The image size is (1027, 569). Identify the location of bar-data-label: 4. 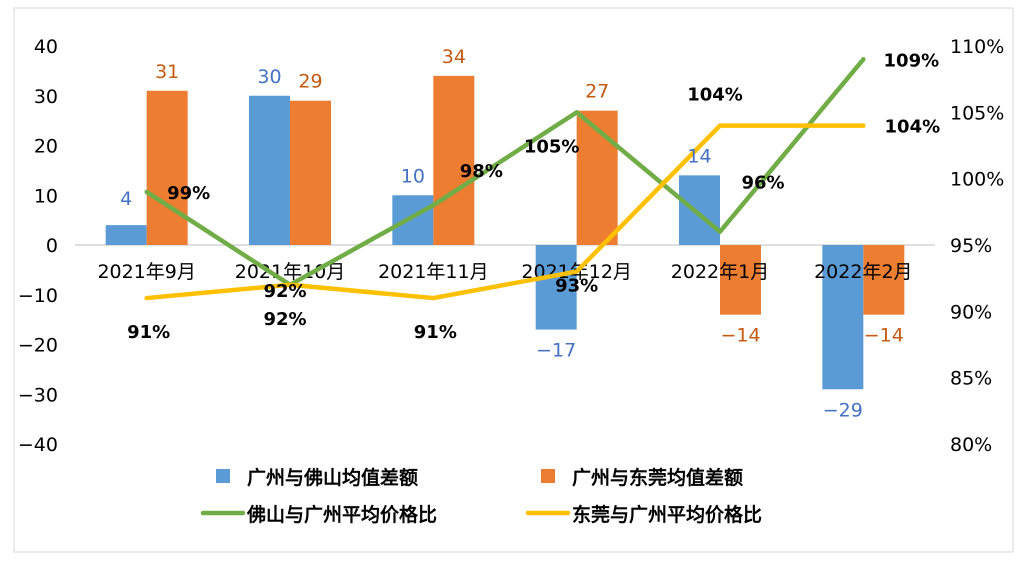
(126, 199).